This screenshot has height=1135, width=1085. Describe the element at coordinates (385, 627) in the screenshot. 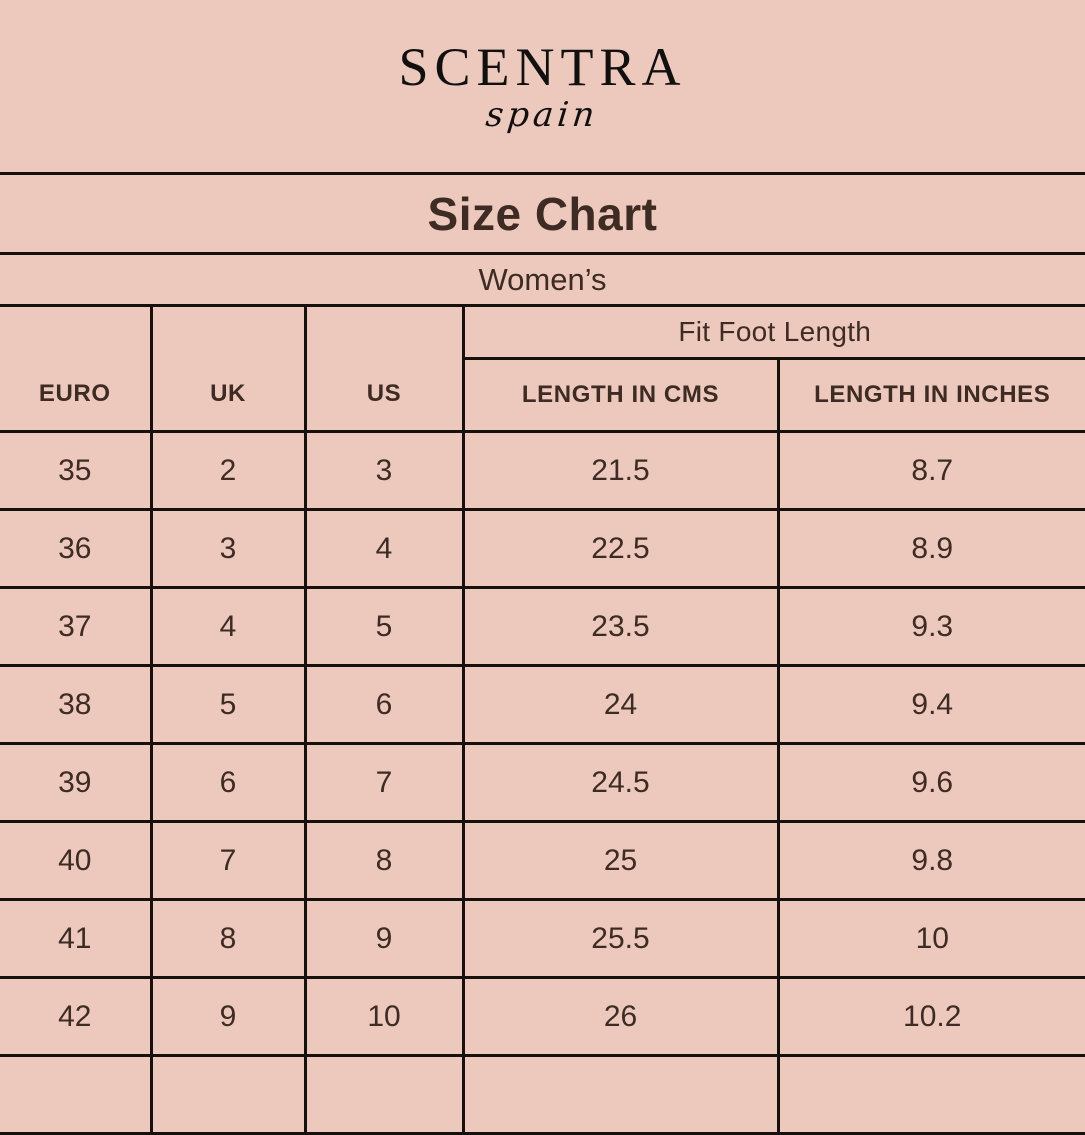

I see `cell-us: 5` at that location.